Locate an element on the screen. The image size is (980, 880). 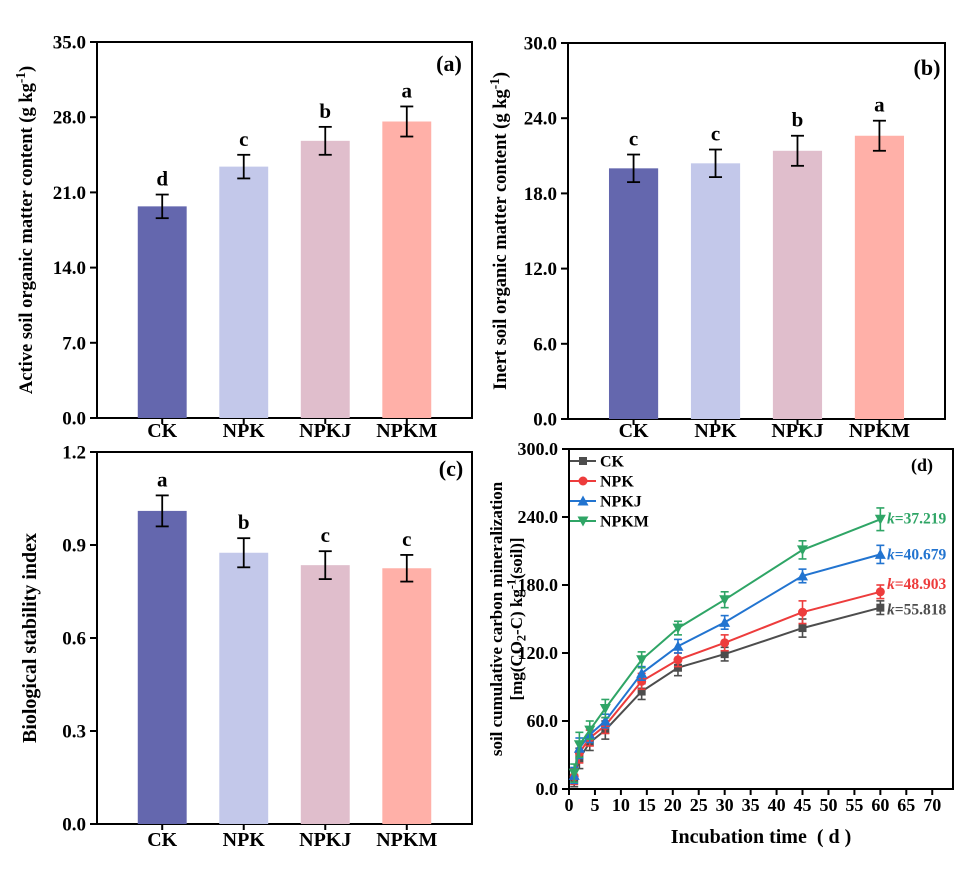
legend-item-NPKM: NPKM is located at coordinates (624, 522).